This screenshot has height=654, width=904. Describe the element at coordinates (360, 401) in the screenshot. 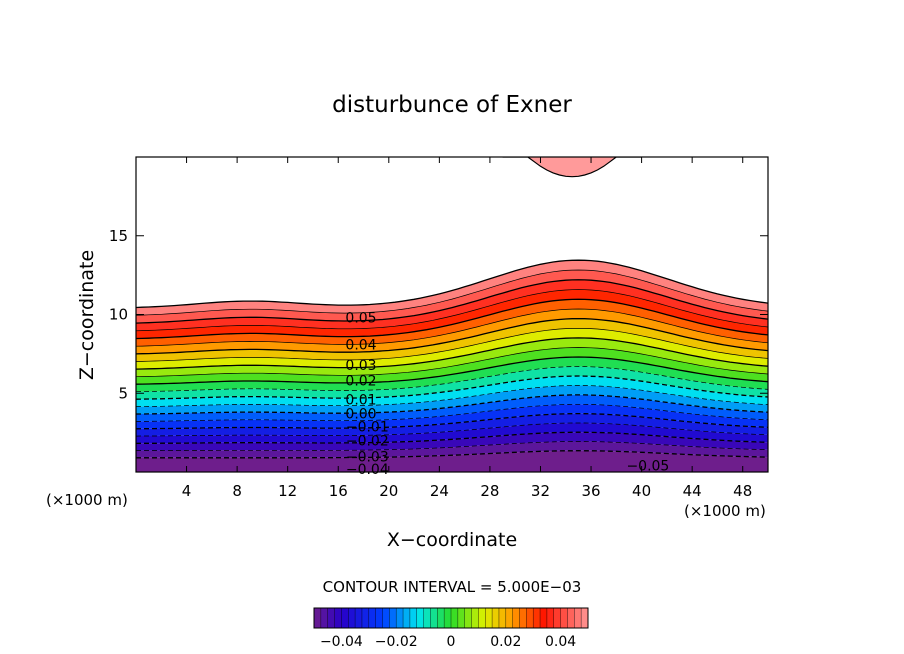

I see `contour-label: 0.01` at that location.